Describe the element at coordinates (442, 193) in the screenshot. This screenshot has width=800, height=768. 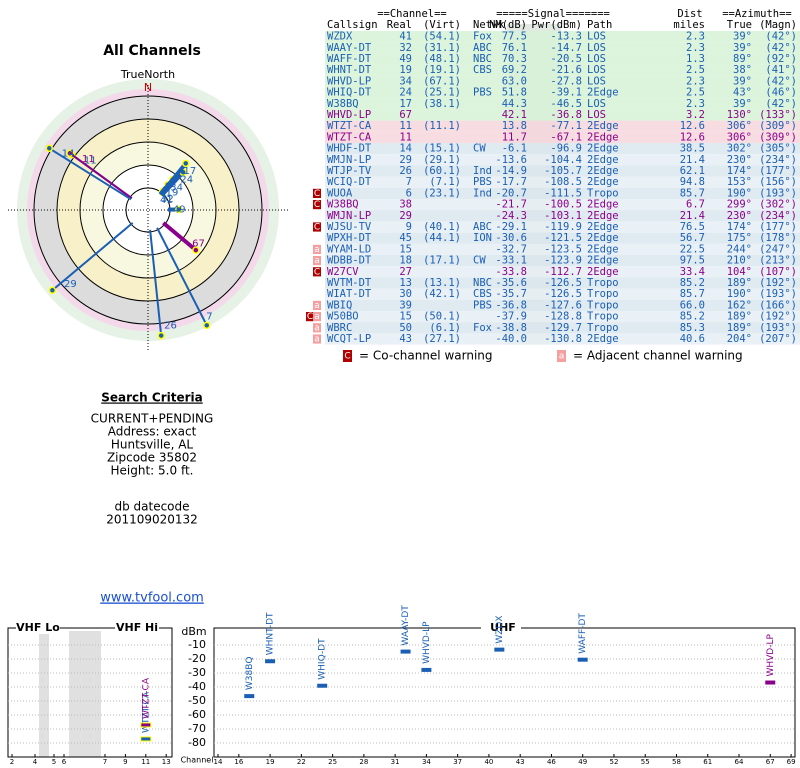
I see `cell: (23.1)` at that location.